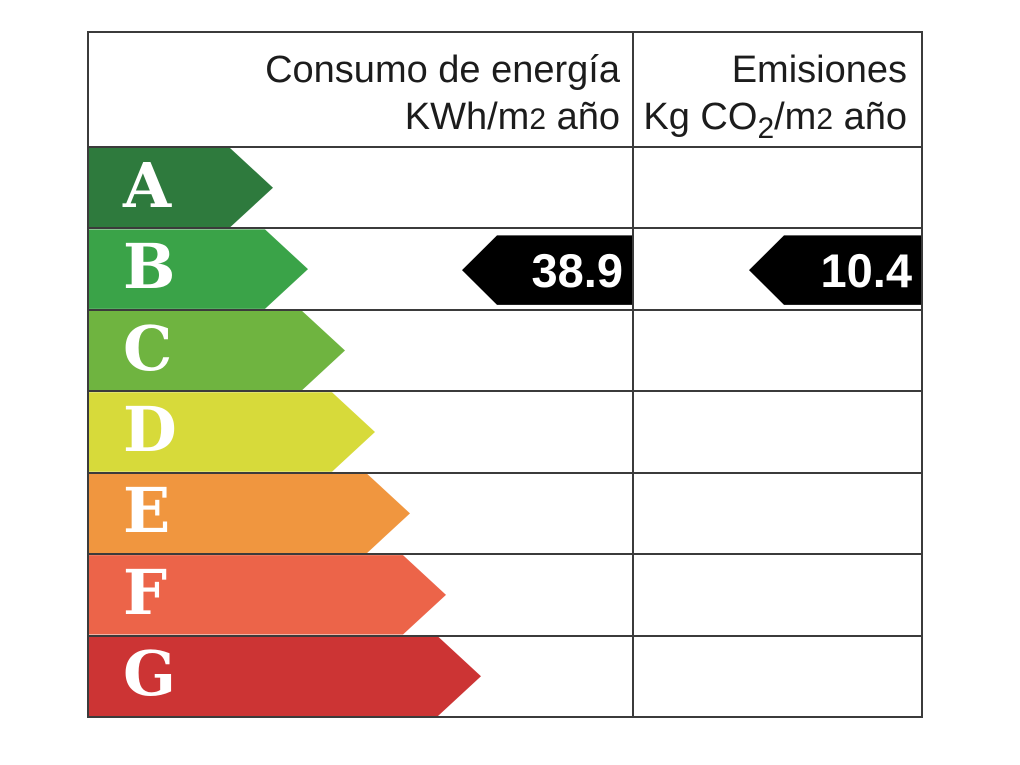 Image resolution: width=1020 pixels, height=765 pixels. What do you see at coordinates (512, 117) in the screenshot?
I see `consumption-header-units: KWh/m2 año` at bounding box center [512, 117].